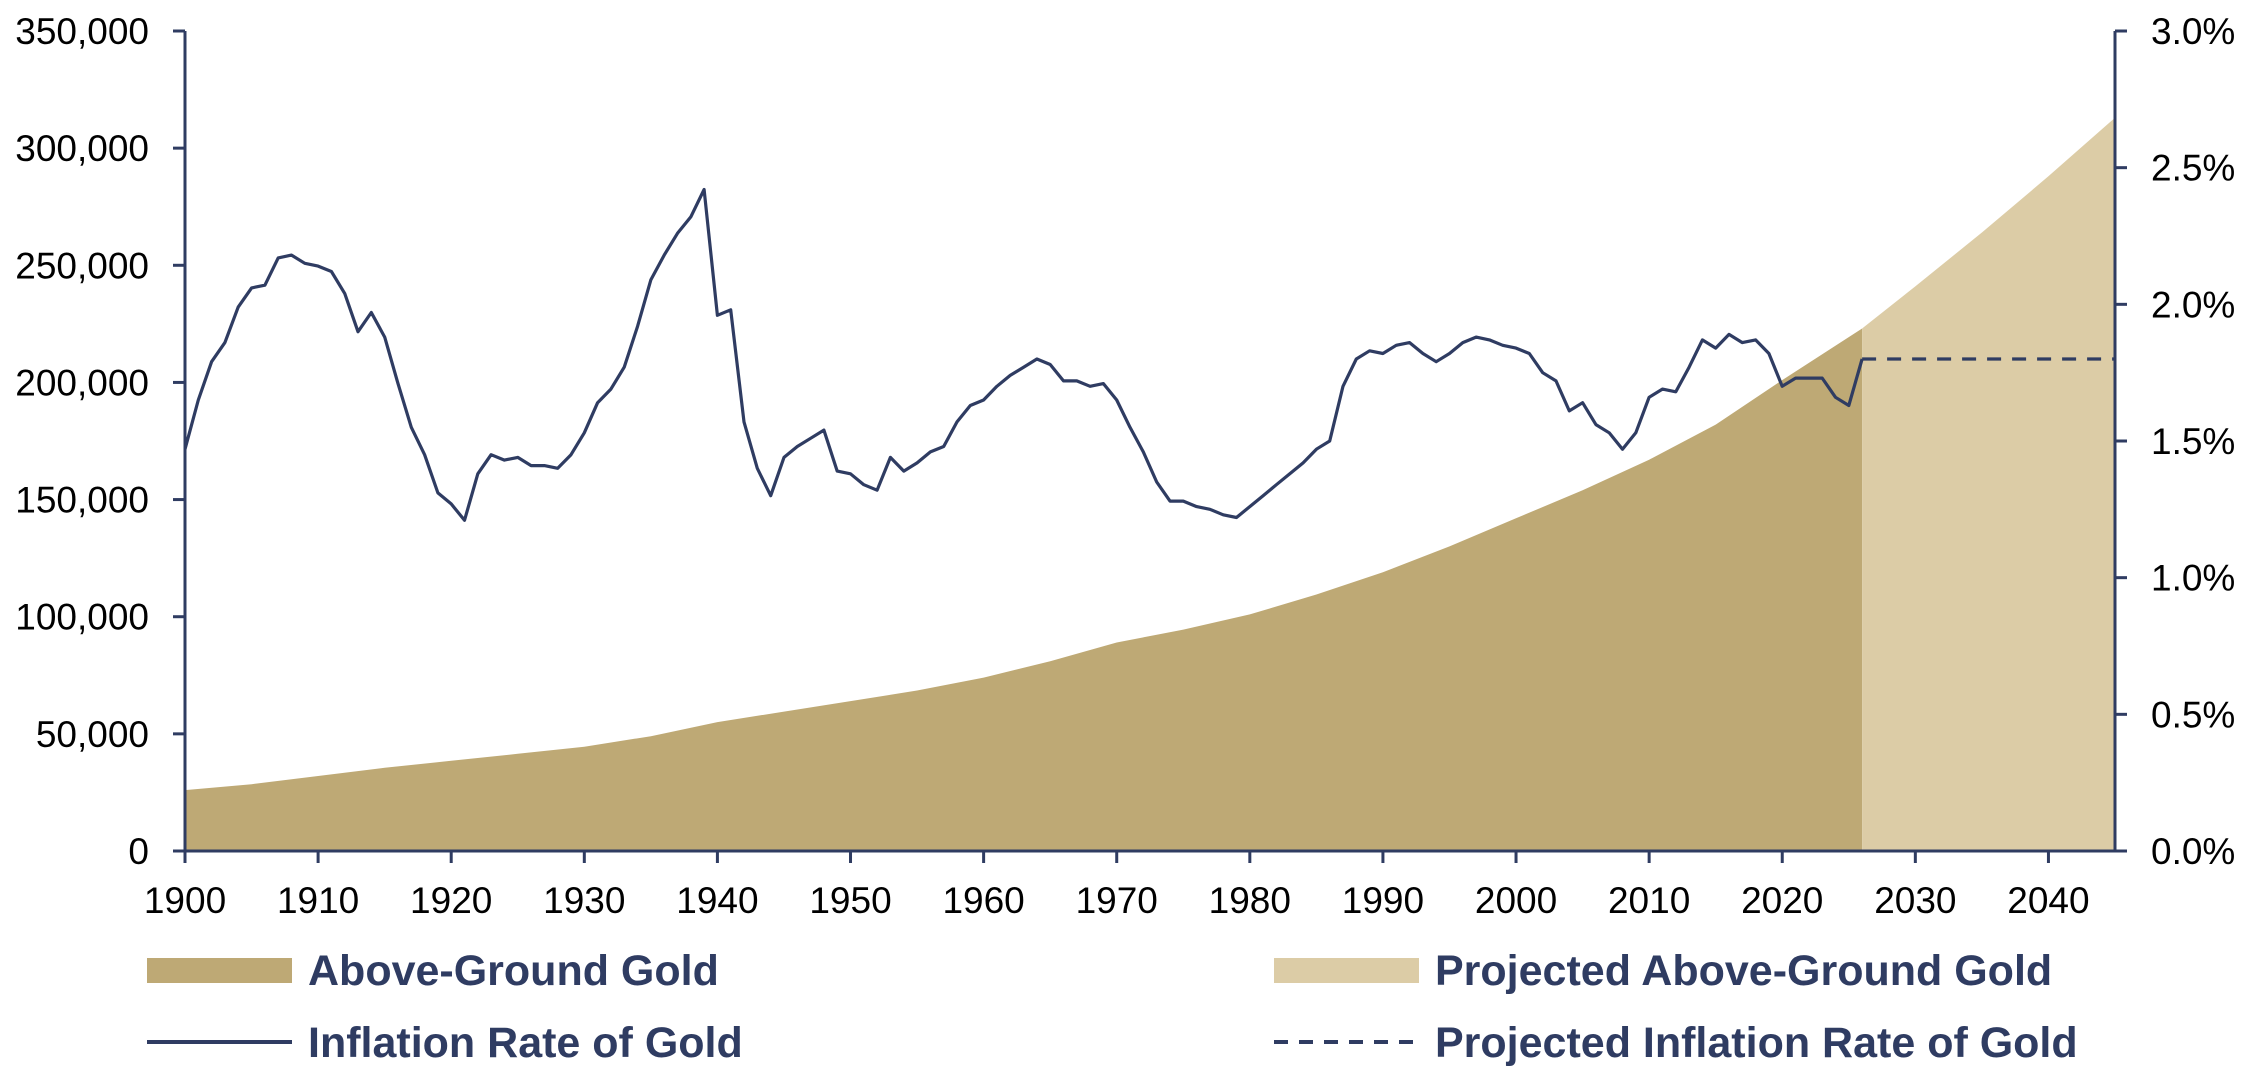 This screenshot has width=2246, height=1074. Describe the element at coordinates (2193, 168) in the screenshot. I see `y-right-tick-label: 2.5%` at that location.